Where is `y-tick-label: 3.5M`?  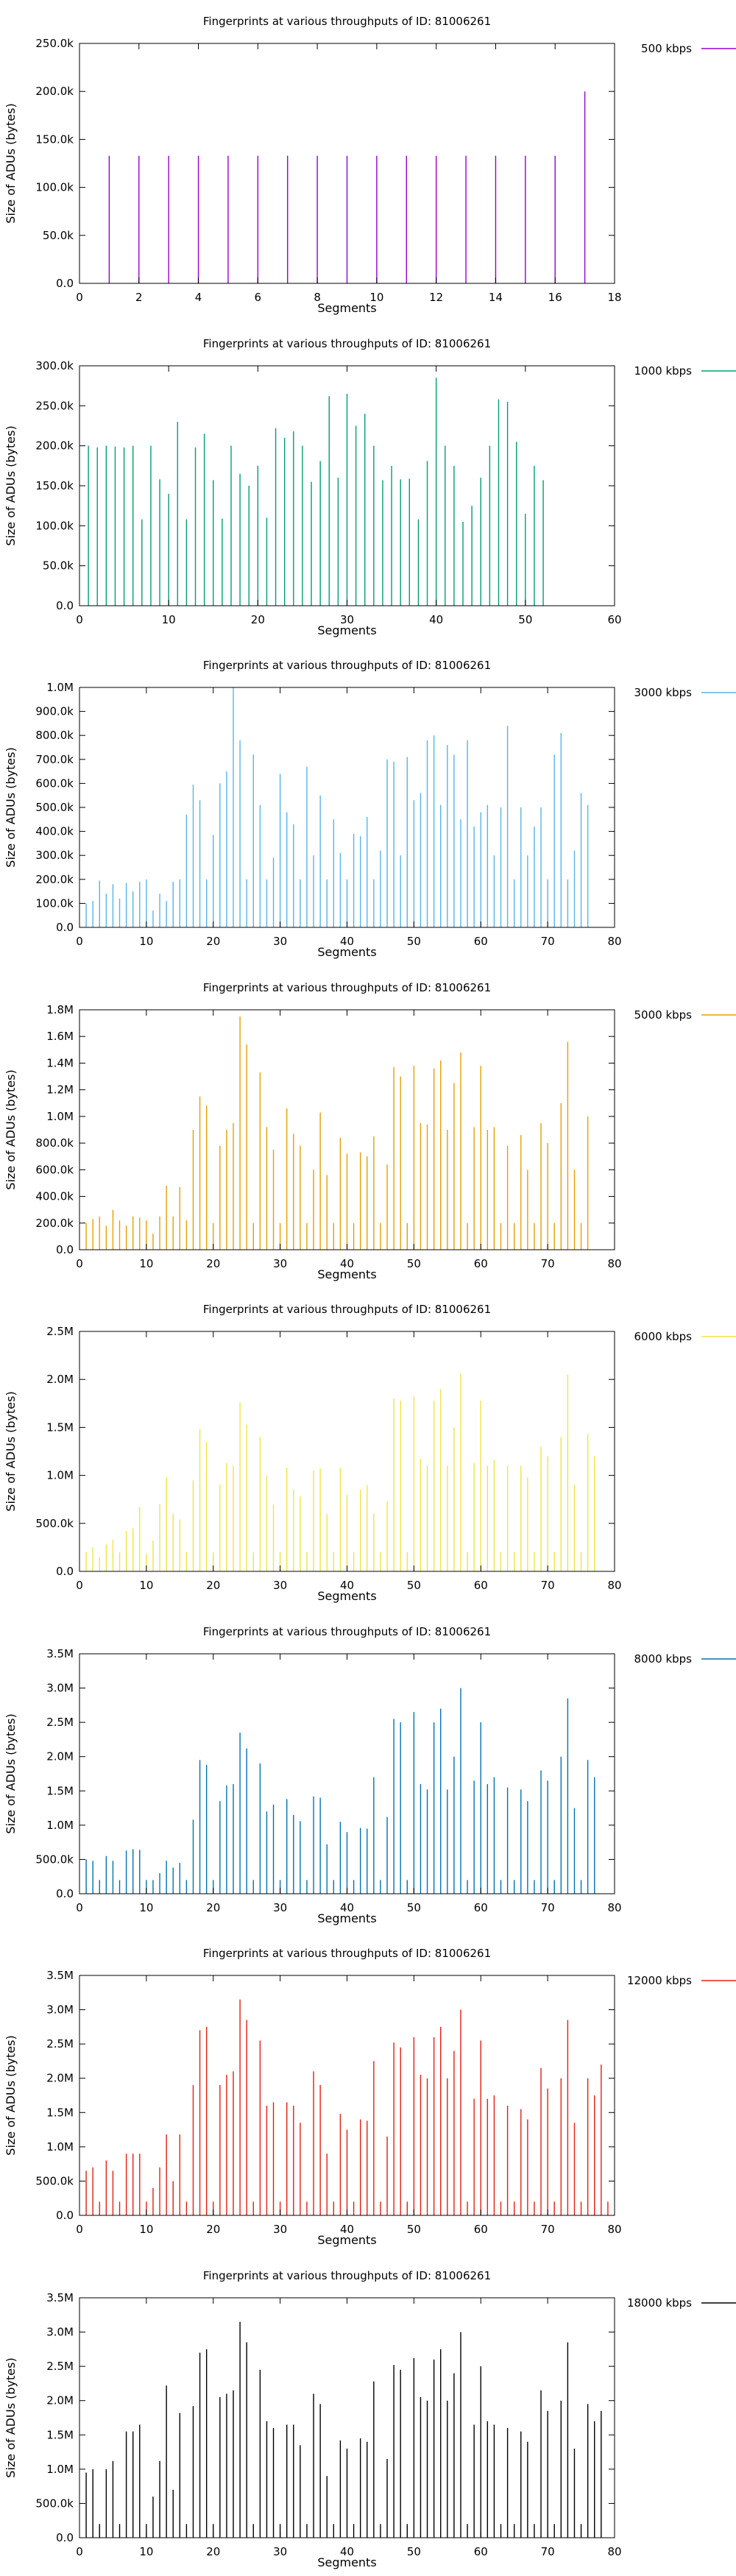
y-tick-label: 3.5M is located at coordinates (60, 2297).